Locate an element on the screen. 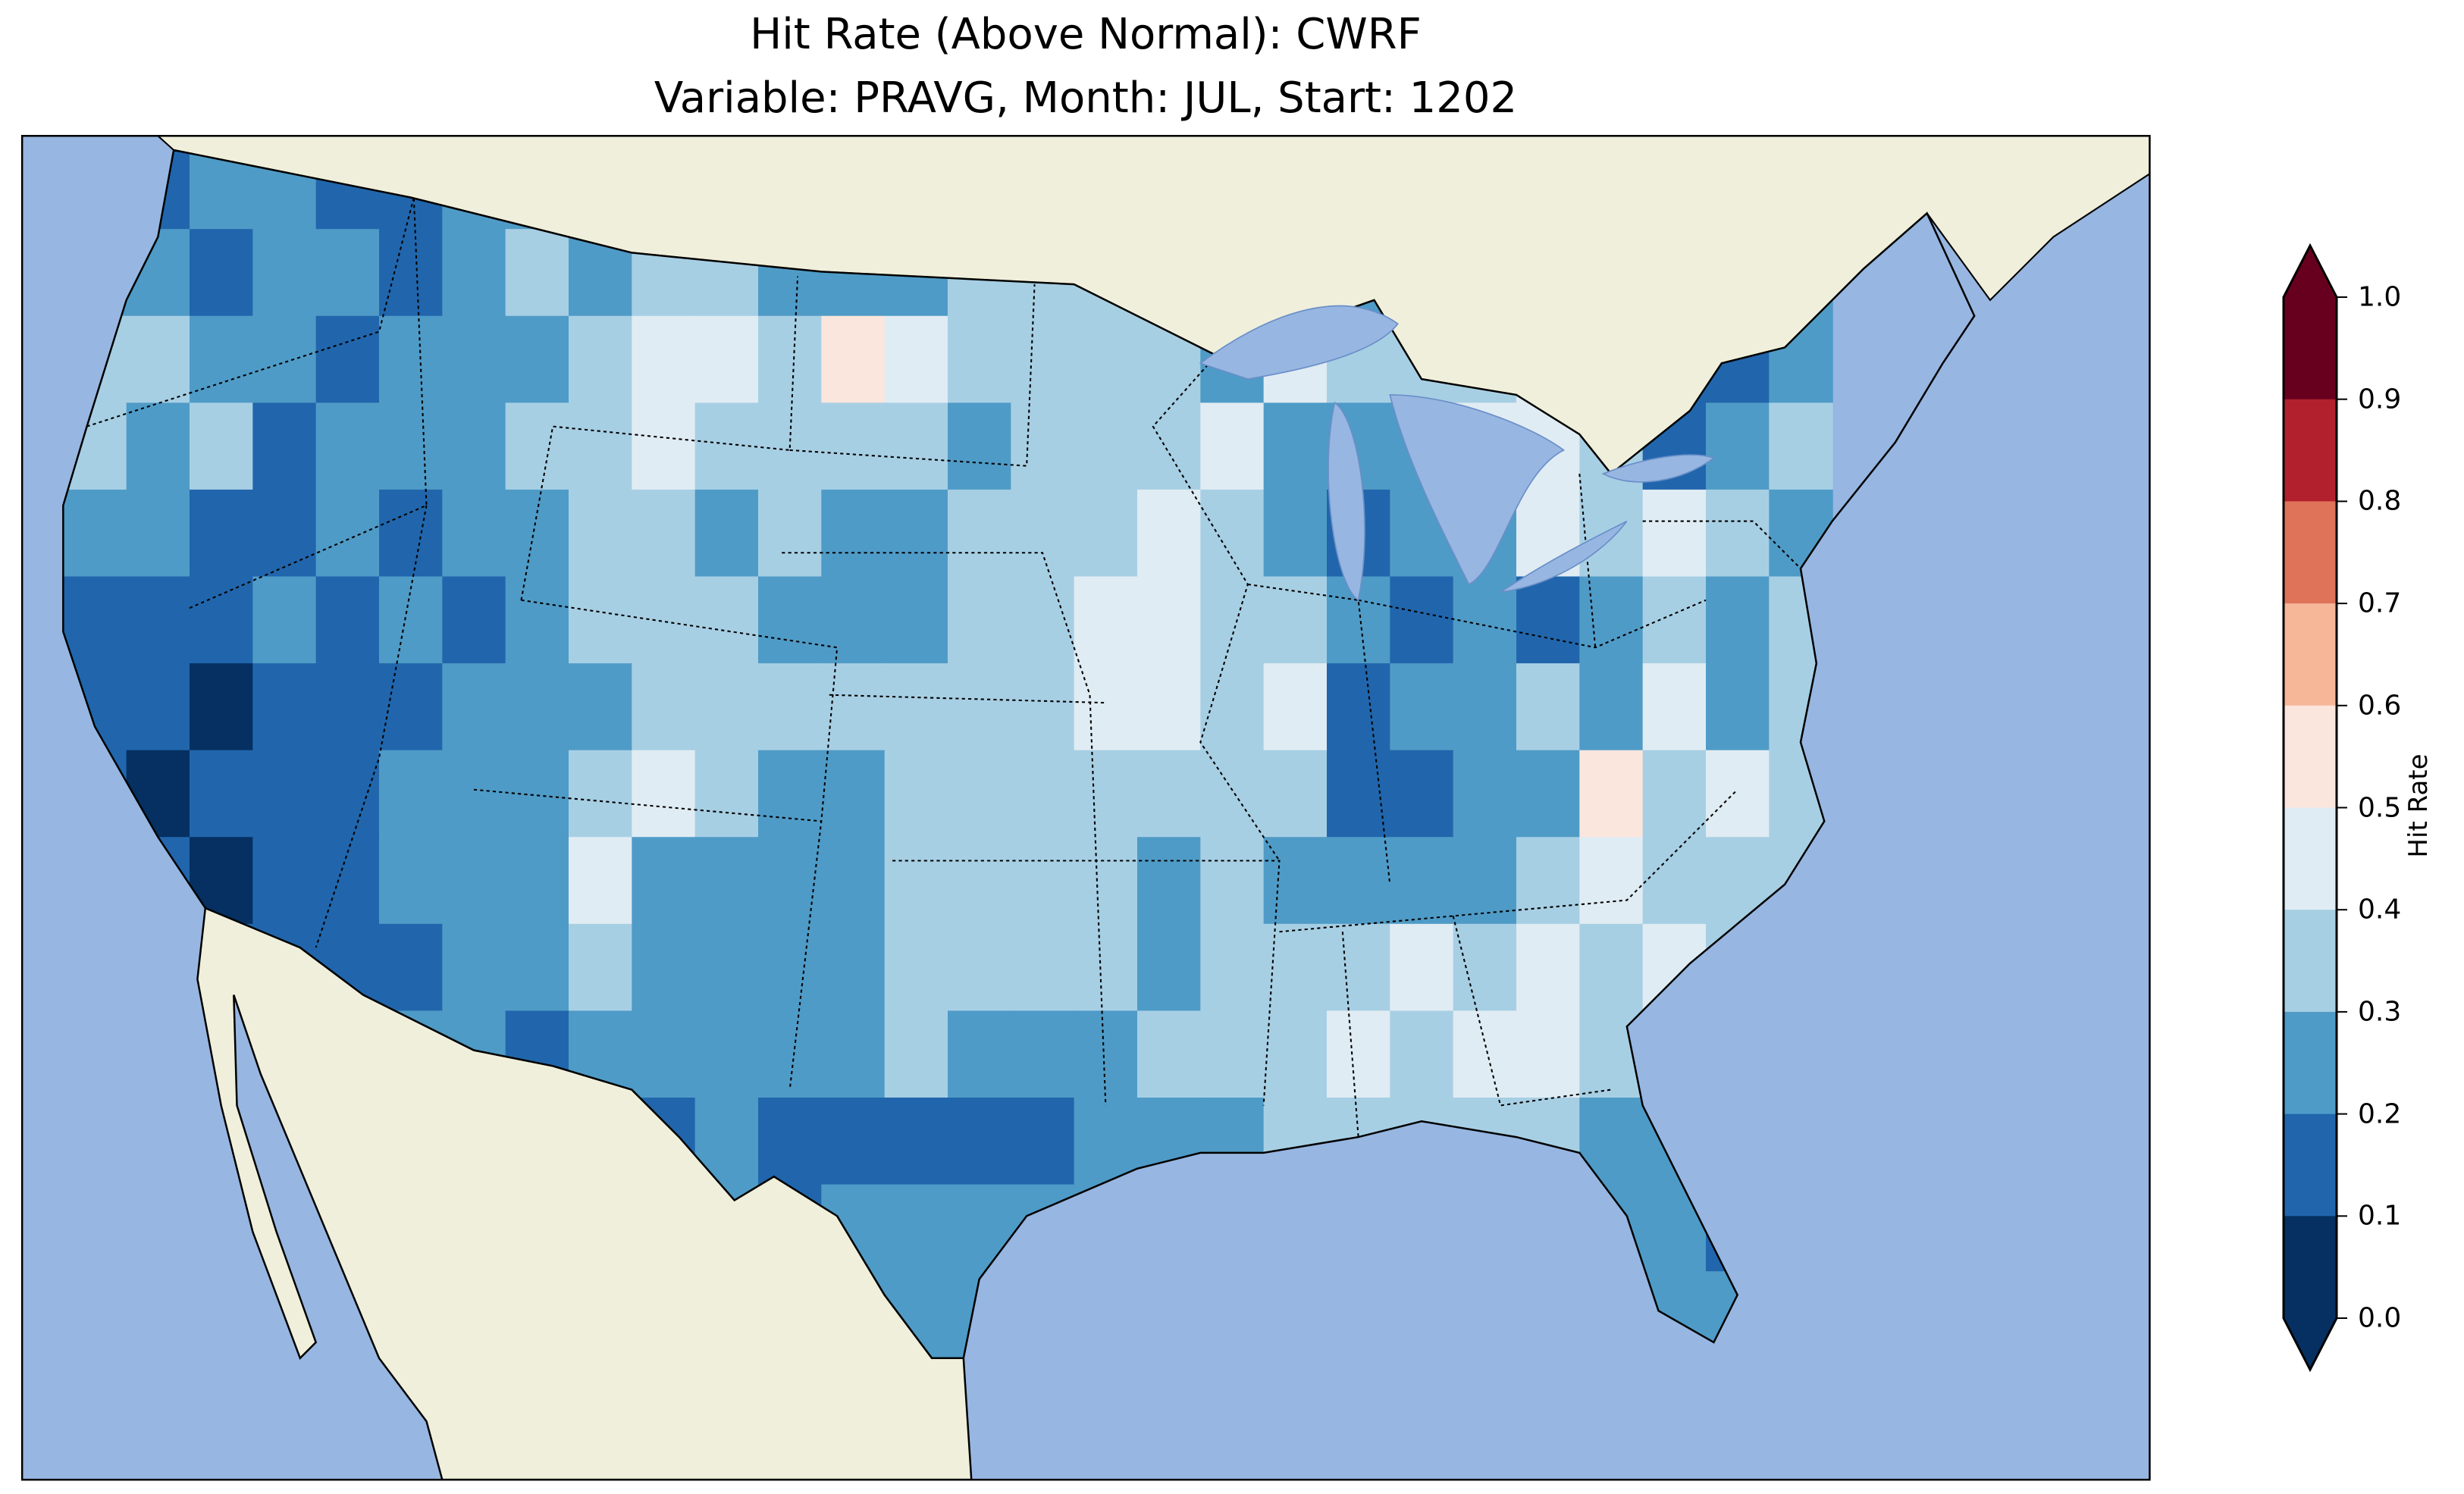 The height and width of the screenshot is (1494, 2464). colorbar-tick-label: 0.1 is located at coordinates (2380, 1216).